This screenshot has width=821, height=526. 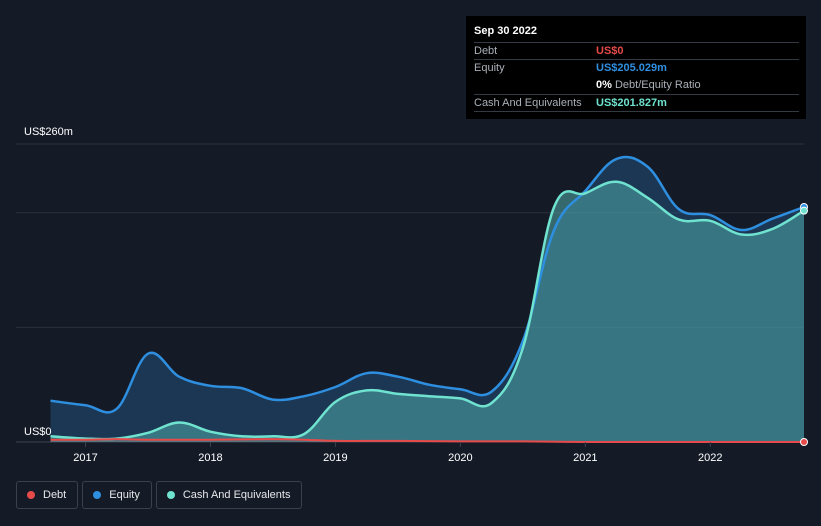 I want to click on tooltip-date: Sep 30 2022, so click(x=505, y=31).